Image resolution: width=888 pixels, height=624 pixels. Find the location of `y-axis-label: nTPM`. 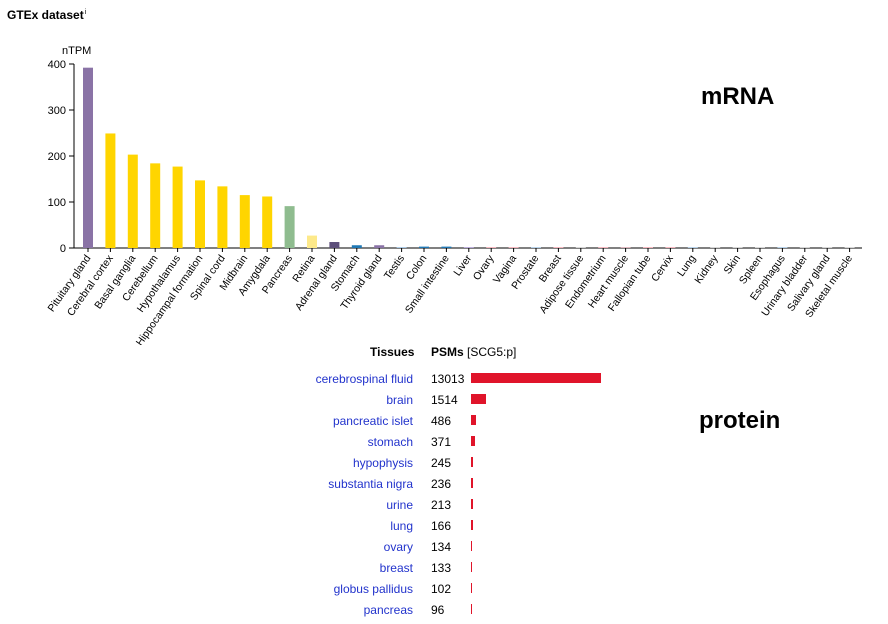

y-axis-label: nTPM is located at coordinates (76, 51).